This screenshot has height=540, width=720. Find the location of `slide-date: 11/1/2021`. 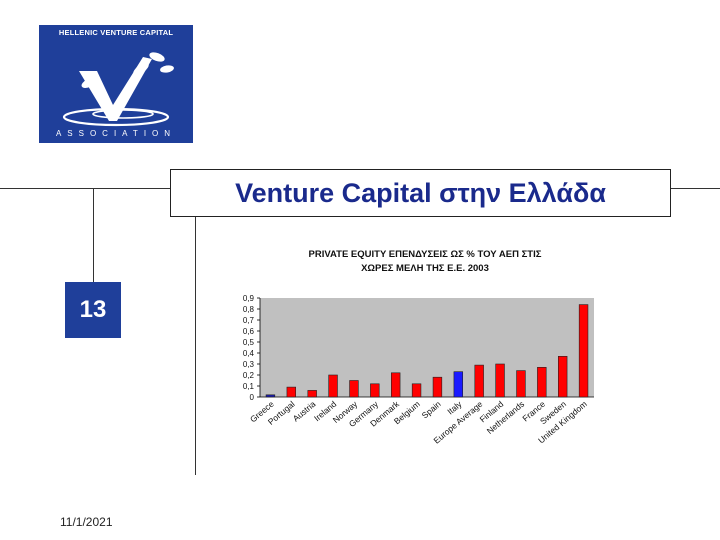

slide-date: 11/1/2021 is located at coordinates (86, 522).